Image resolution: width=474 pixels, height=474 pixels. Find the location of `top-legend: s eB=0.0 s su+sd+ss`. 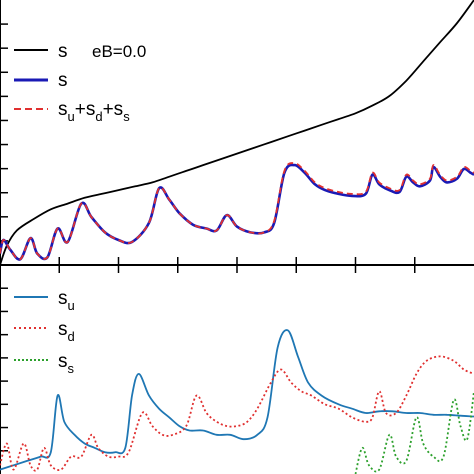

top-legend: s eB=0.0 s su+sd+ss is located at coordinates (80, 82).